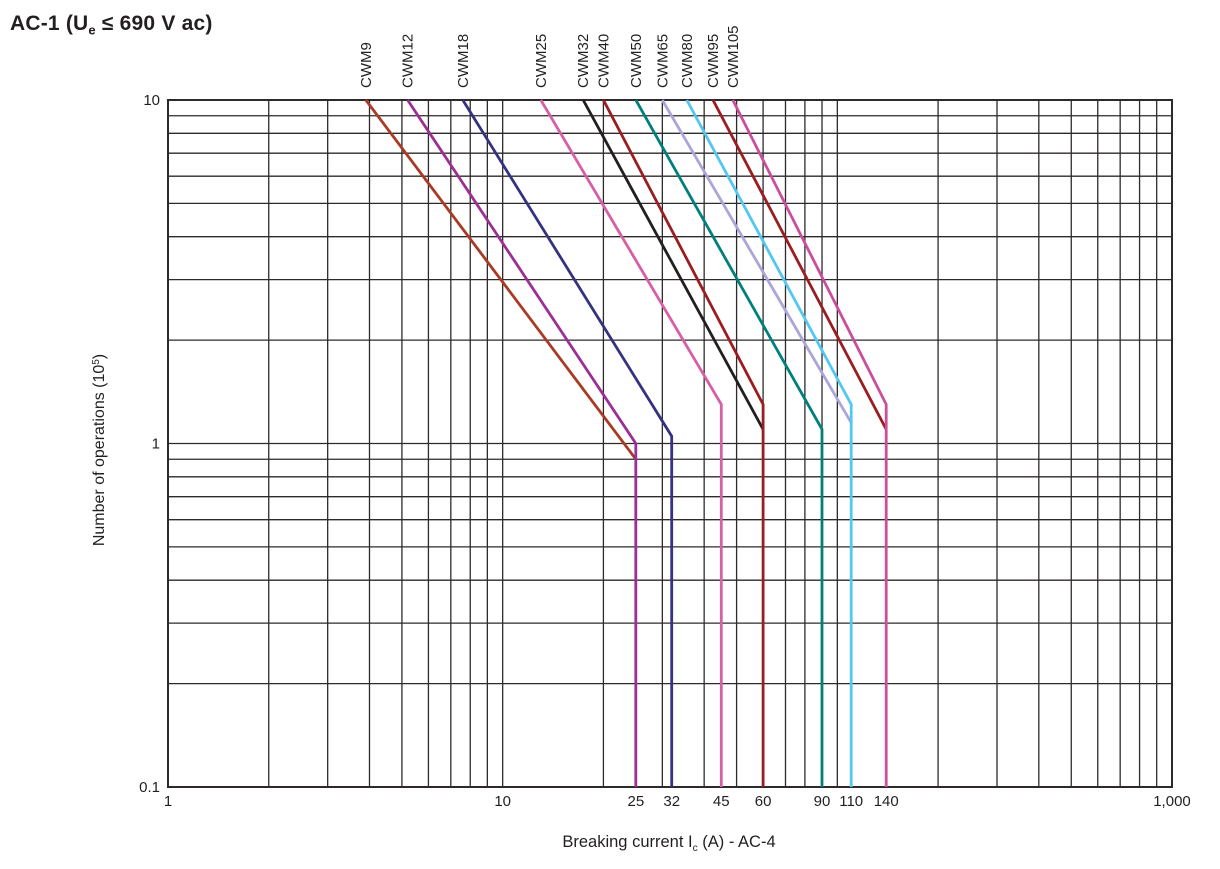 The image size is (1220, 869). Describe the element at coordinates (149, 787) in the screenshot. I see `y-tick-label: 0.1` at that location.